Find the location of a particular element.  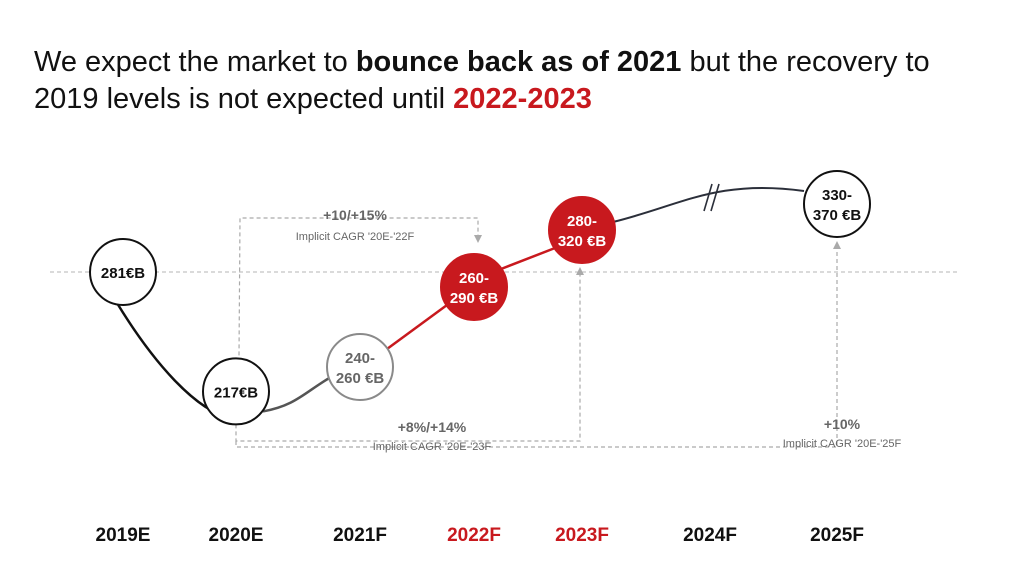

data-label: 320 €B is located at coordinates (582, 241).